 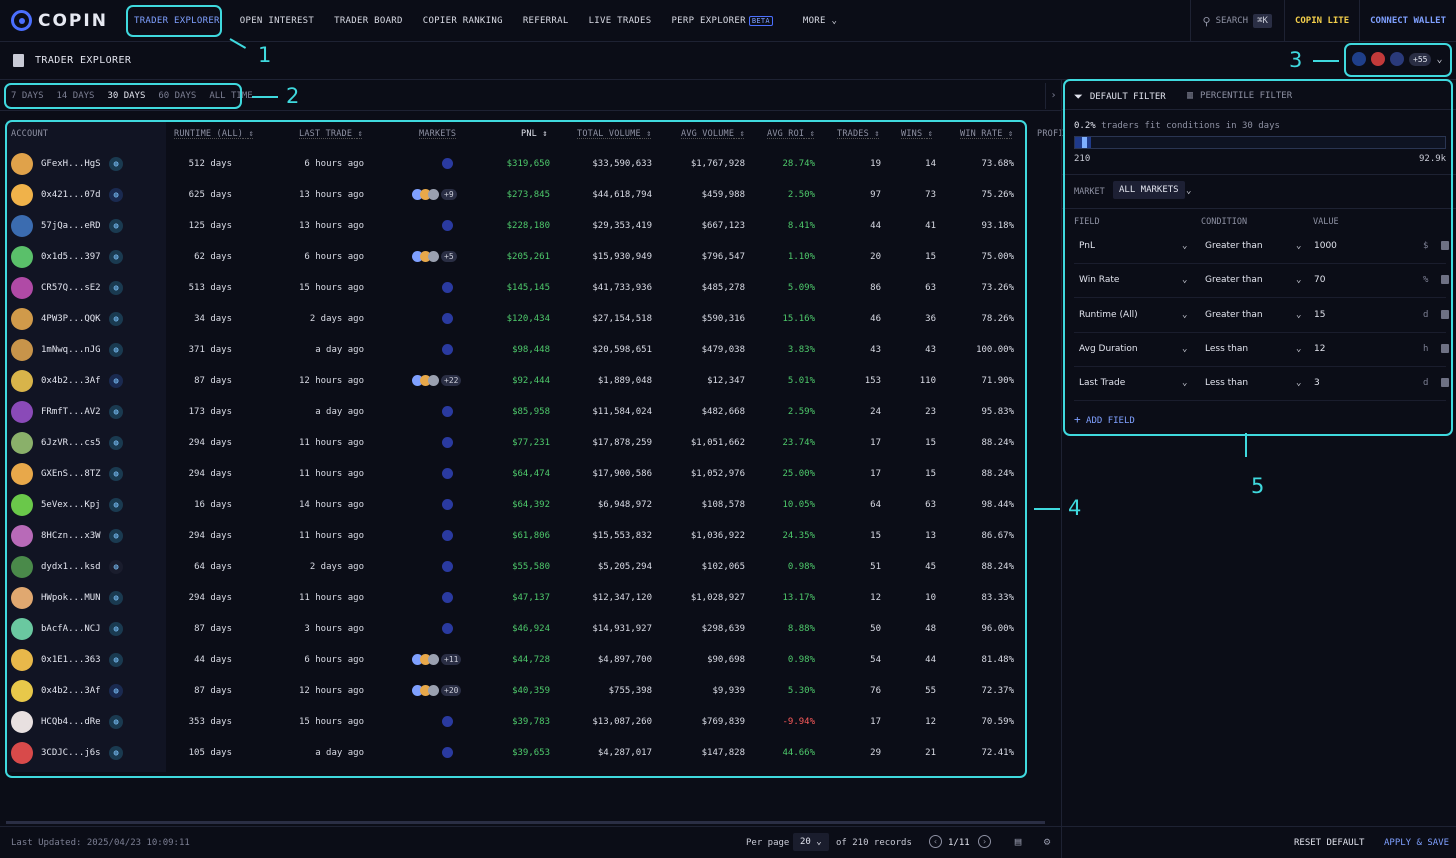 What do you see at coordinates (71, 722) in the screenshot?
I see `account-address: HCQb4...dRe` at bounding box center [71, 722].